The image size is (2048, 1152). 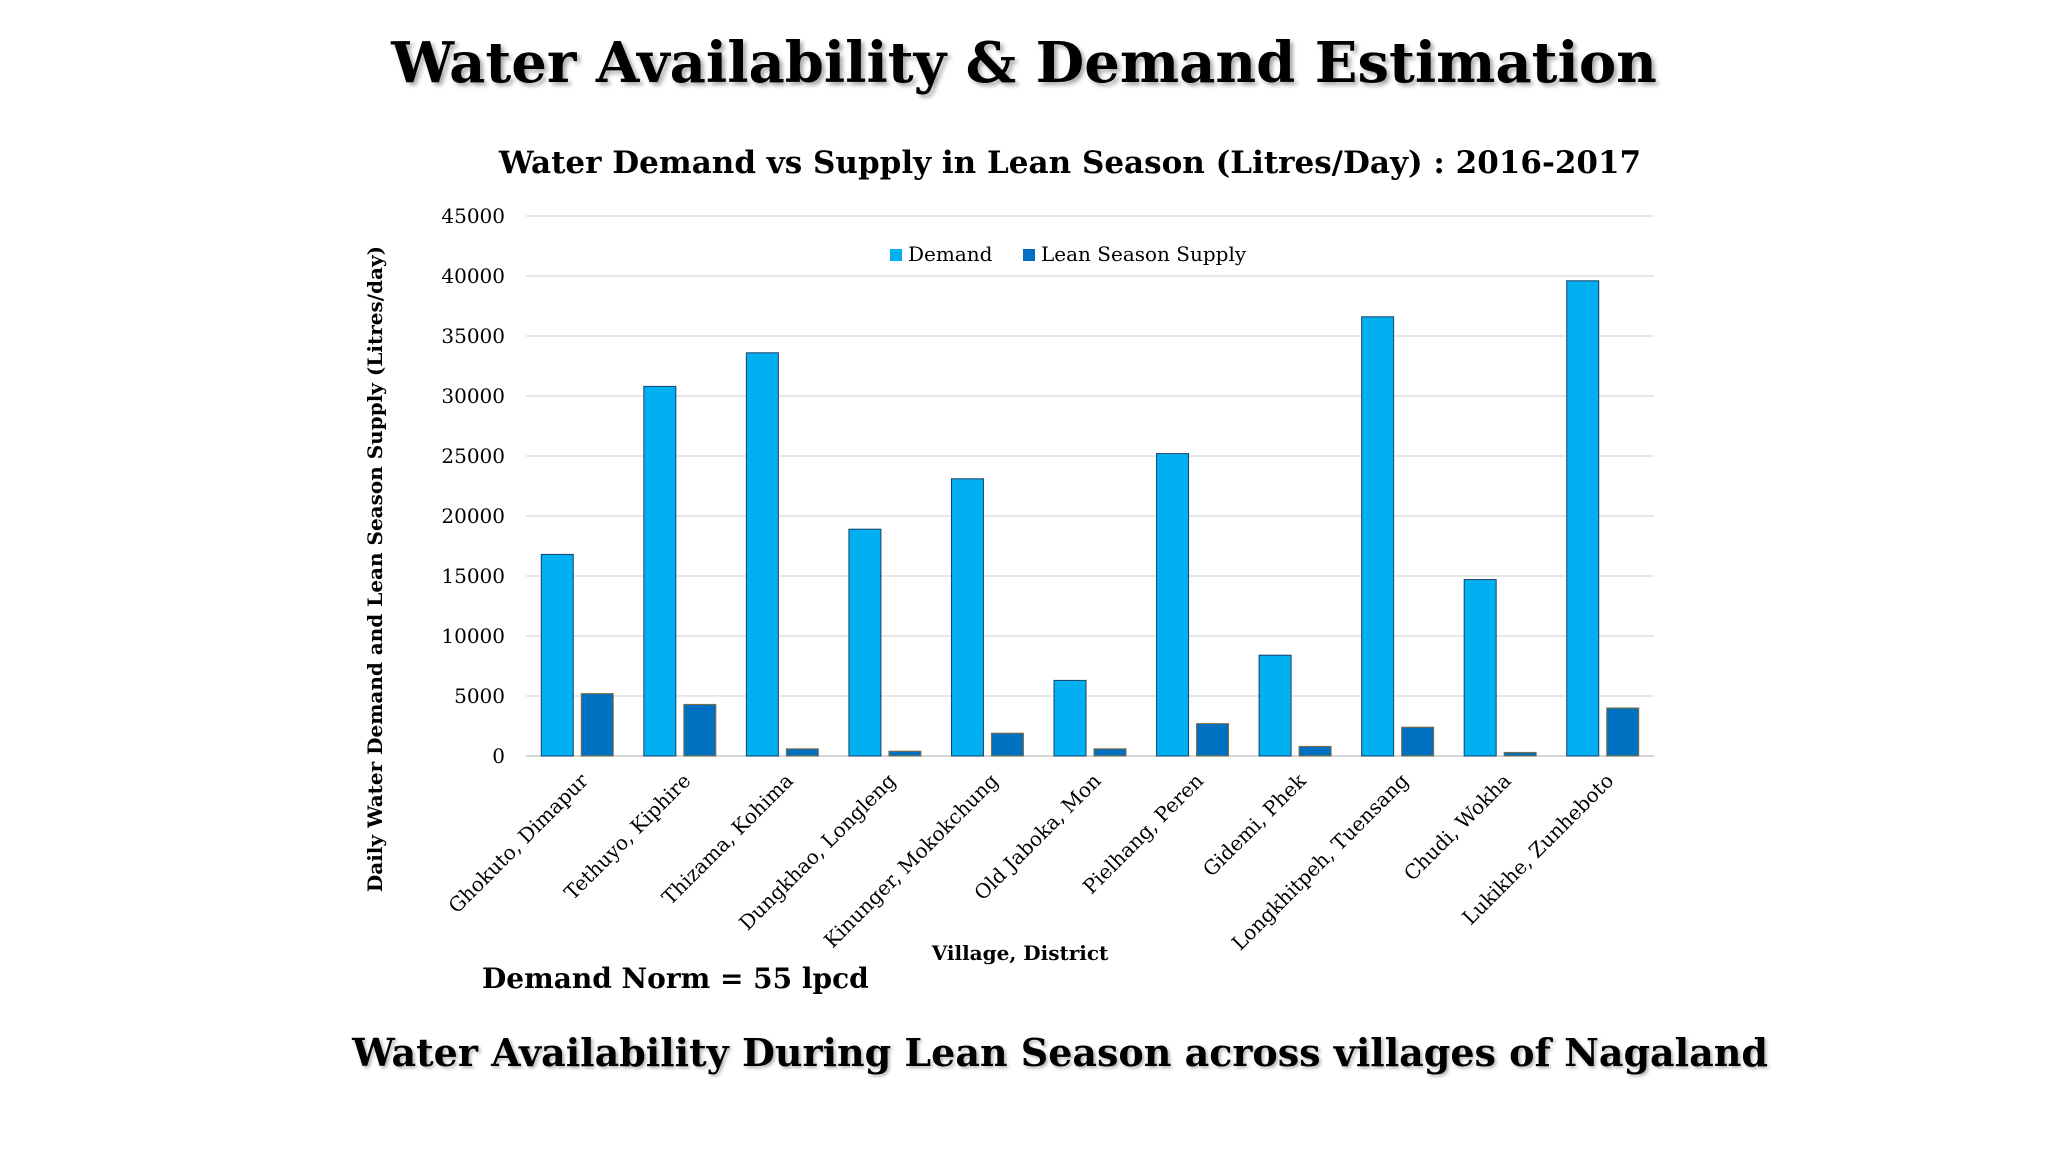 What do you see at coordinates (1020, 953) in the screenshot?
I see `x-axis-label: Village, District` at bounding box center [1020, 953].